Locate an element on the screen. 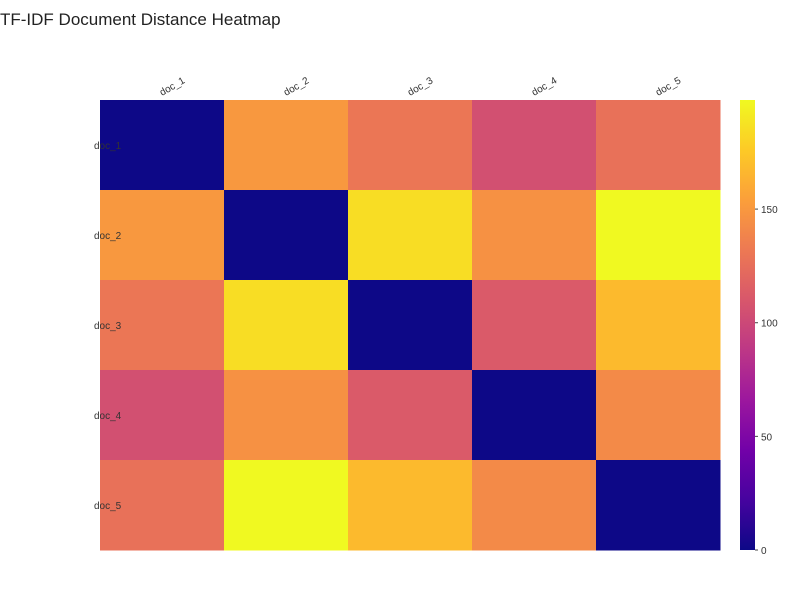 The image size is (800, 600). x-tick-label: doc_4 is located at coordinates (544, 86).